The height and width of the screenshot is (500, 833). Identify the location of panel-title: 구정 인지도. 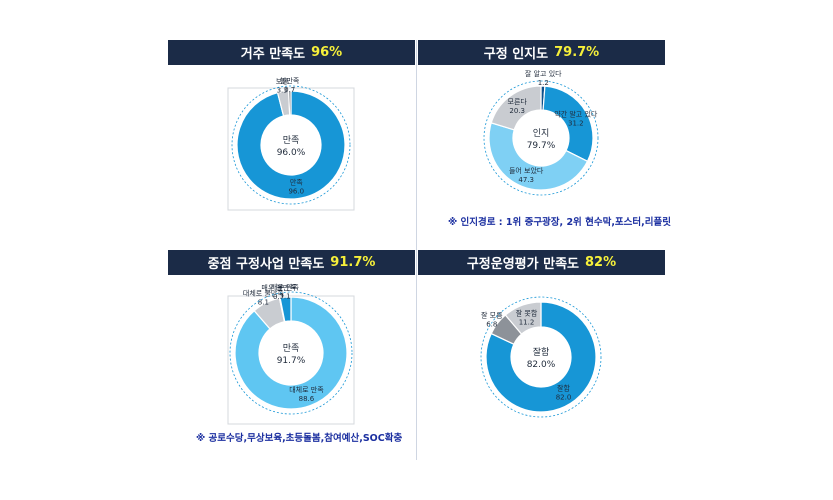
(516, 54).